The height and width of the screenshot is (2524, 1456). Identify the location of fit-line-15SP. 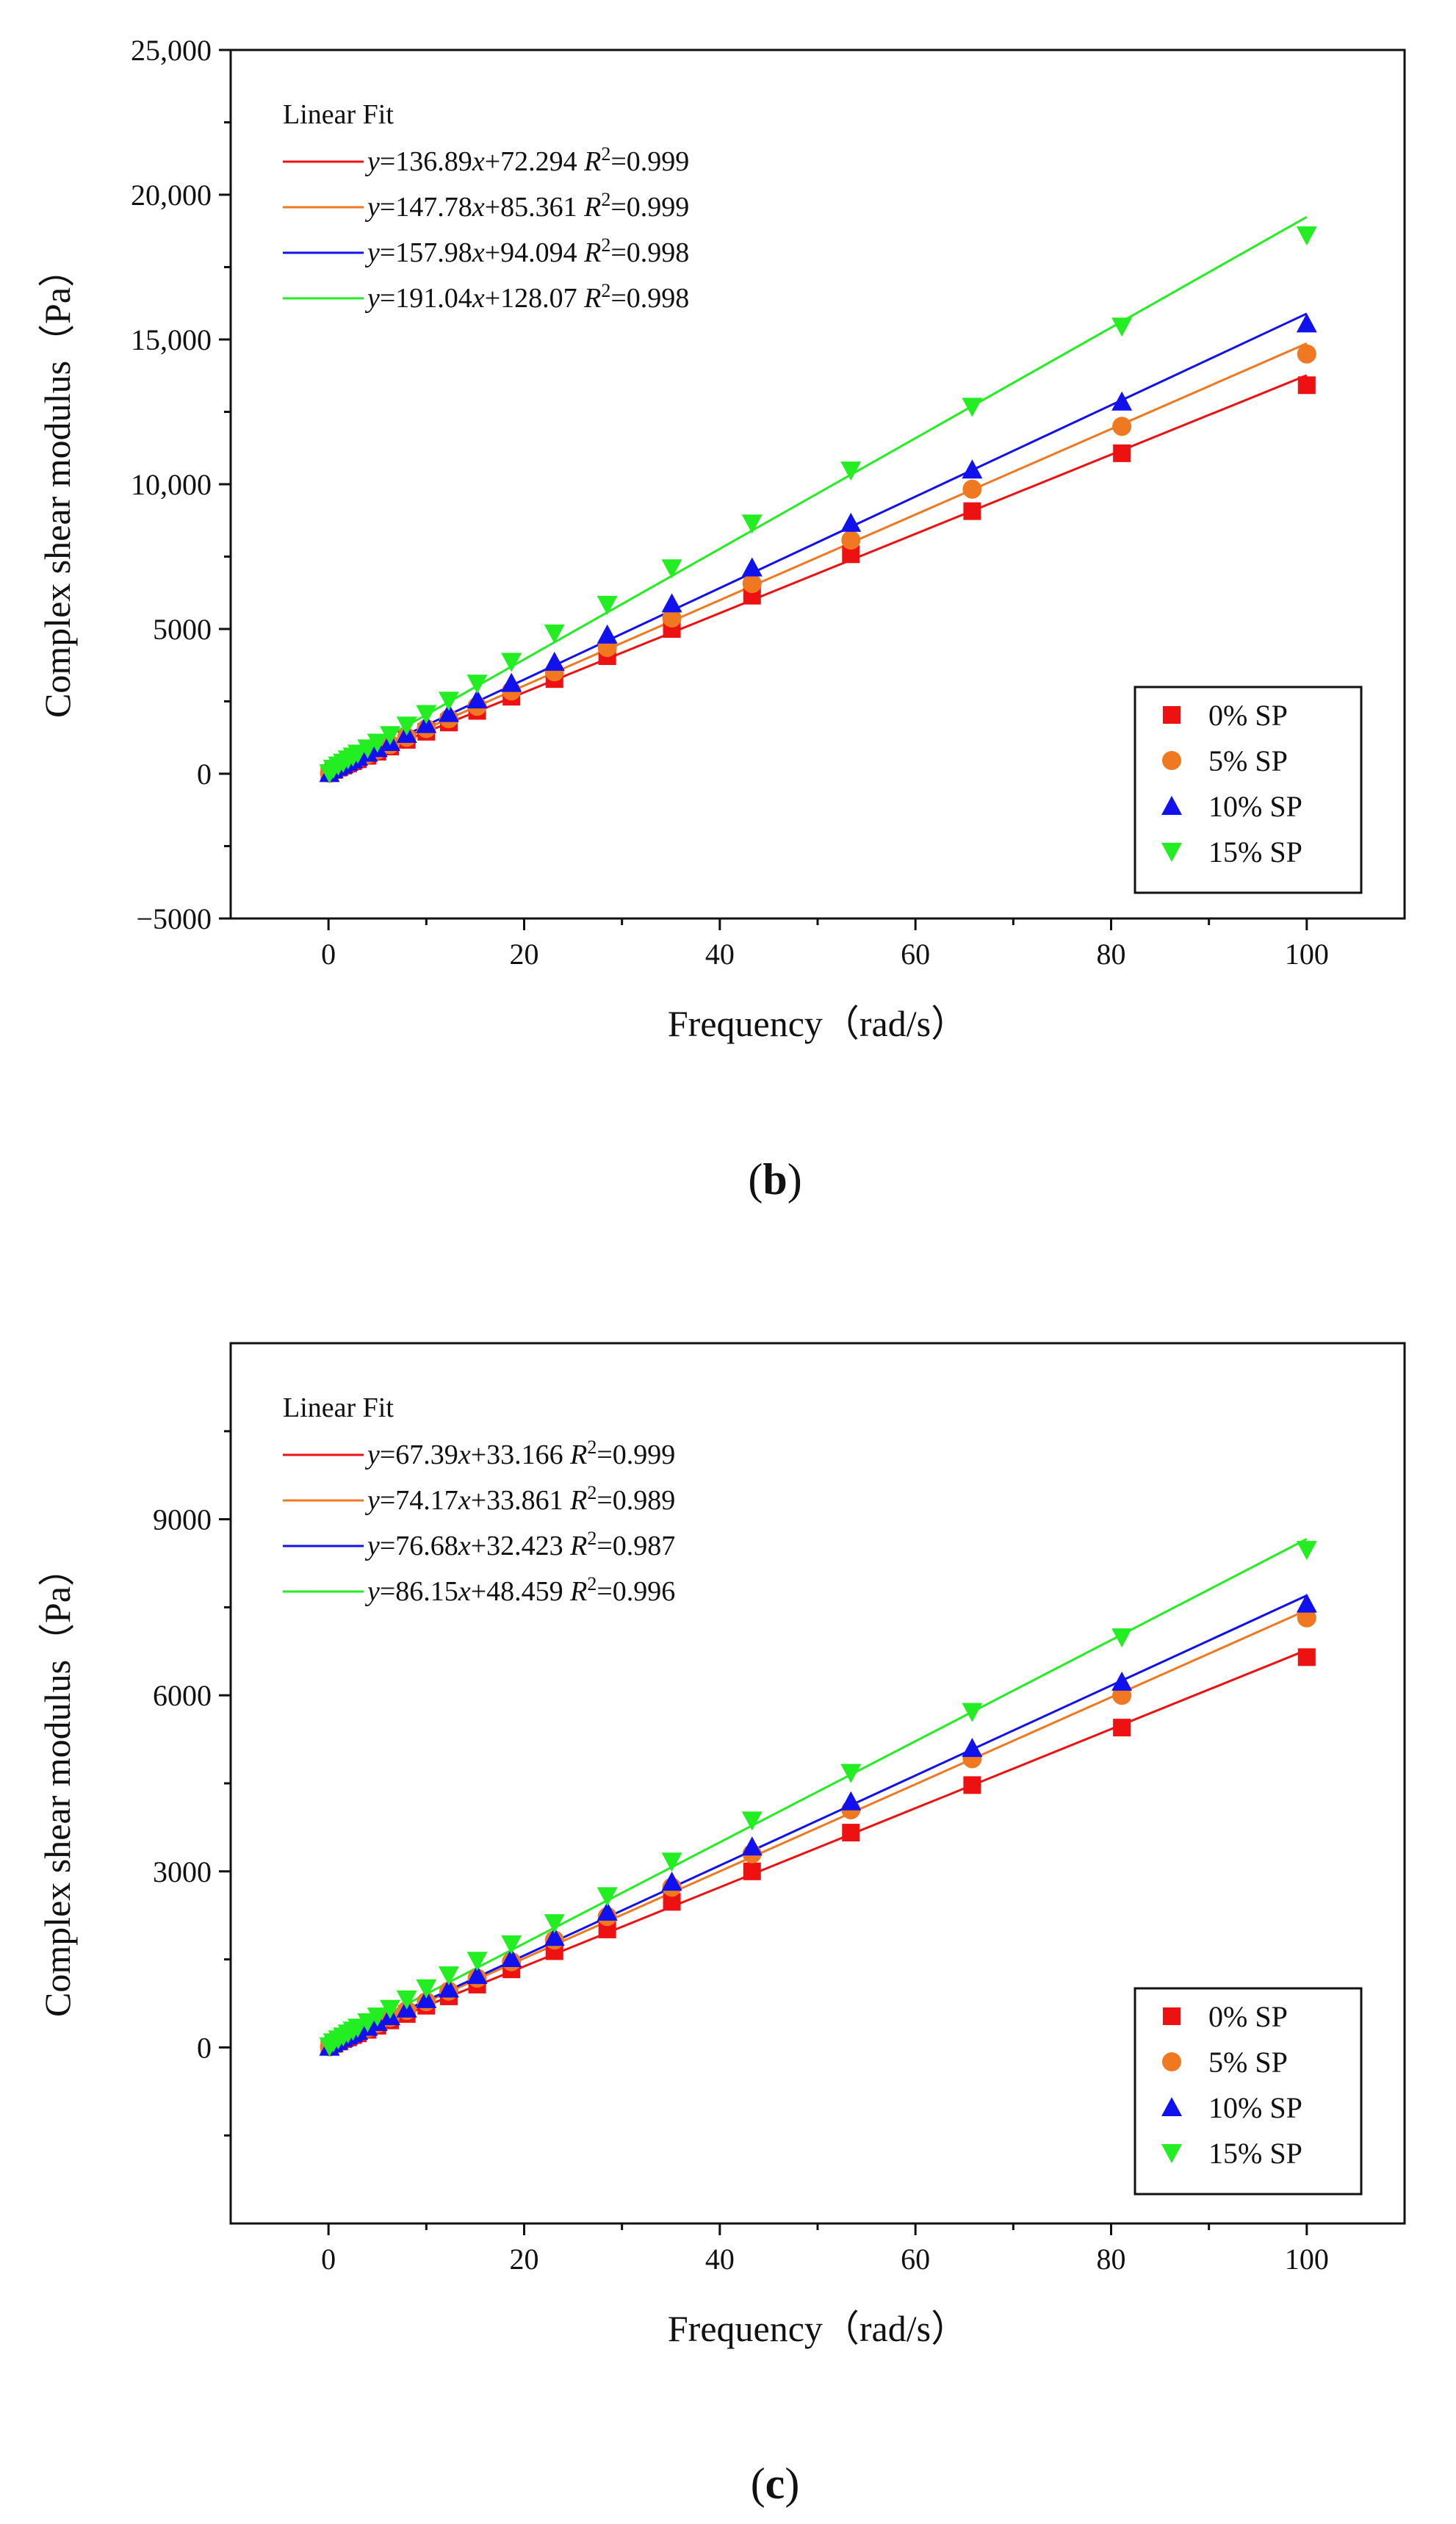
(818, 1792).